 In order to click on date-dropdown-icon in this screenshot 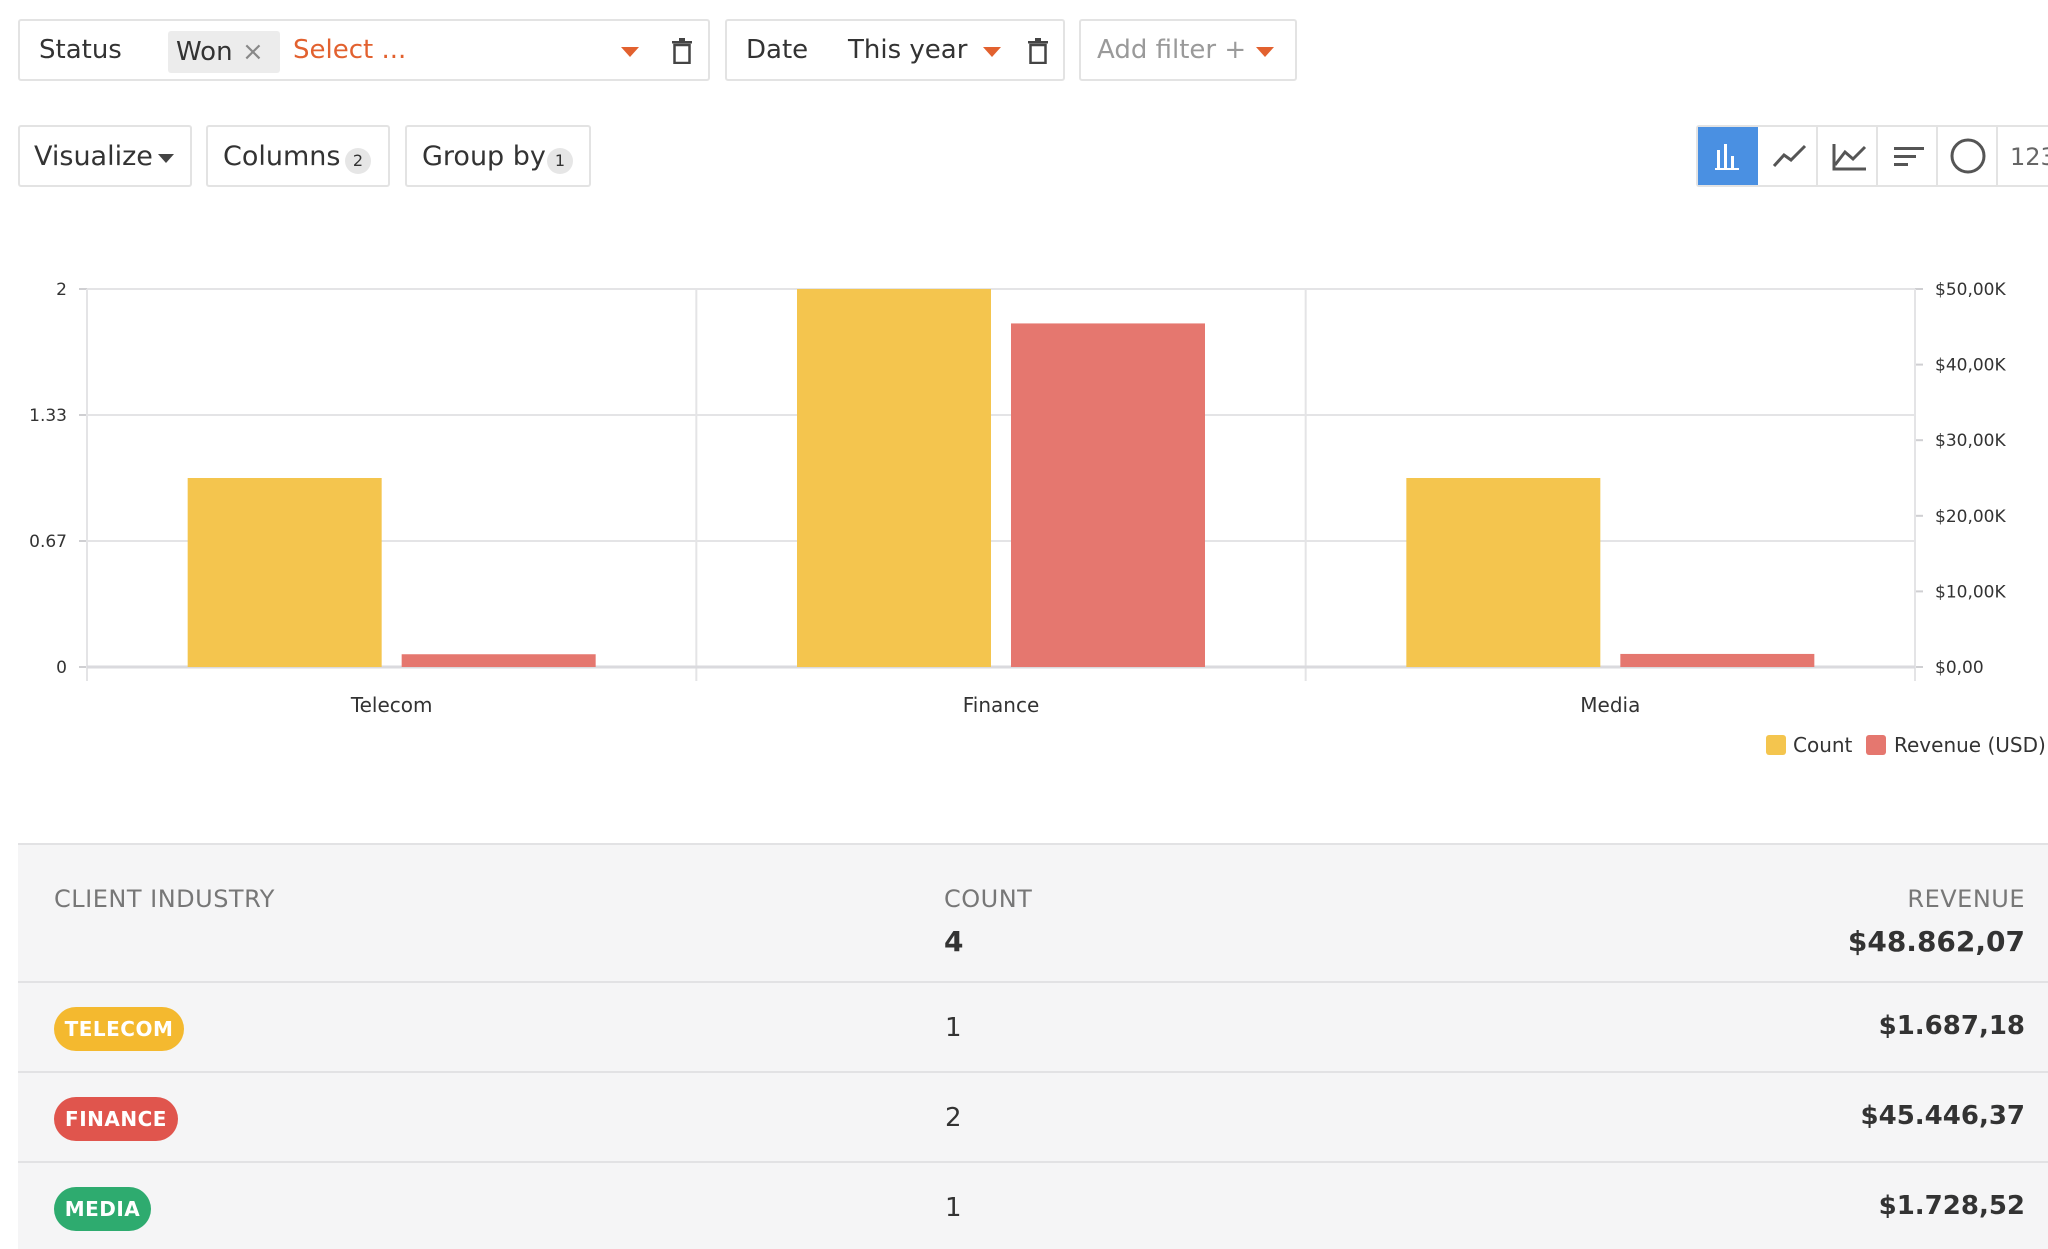, I will do `click(992, 52)`.